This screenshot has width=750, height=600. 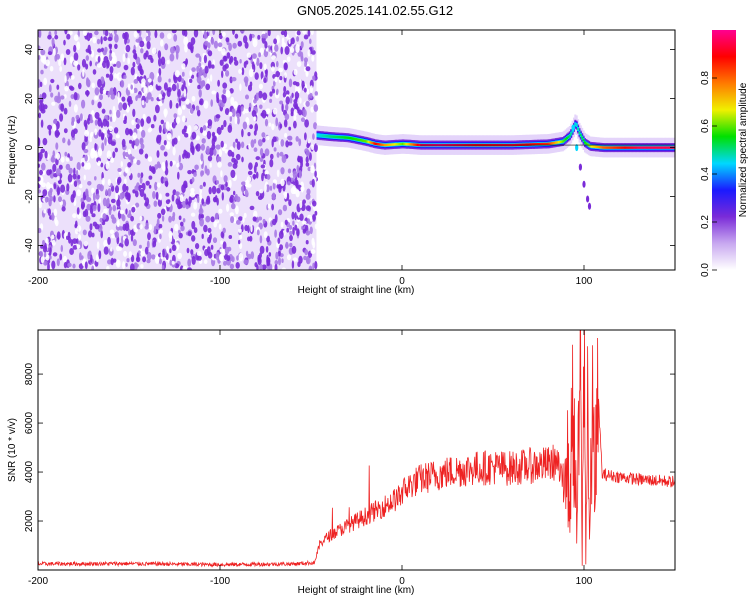 What do you see at coordinates (584, 281) in the screenshot?
I see `x-tick-label: 100` at bounding box center [584, 281].